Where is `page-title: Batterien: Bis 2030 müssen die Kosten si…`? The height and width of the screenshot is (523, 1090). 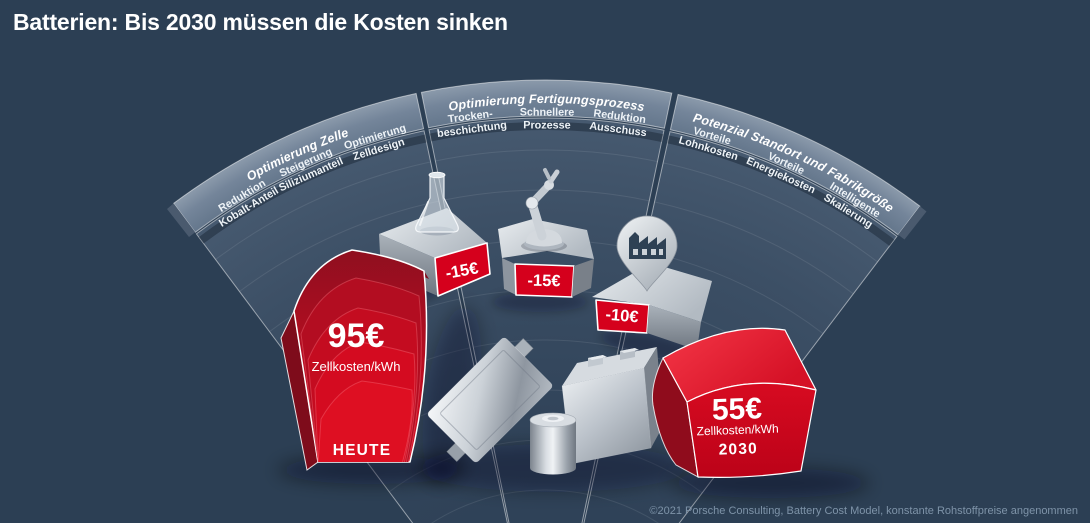 page-title: Batterien: Bis 2030 müssen die Kosten si… is located at coordinates (260, 22).